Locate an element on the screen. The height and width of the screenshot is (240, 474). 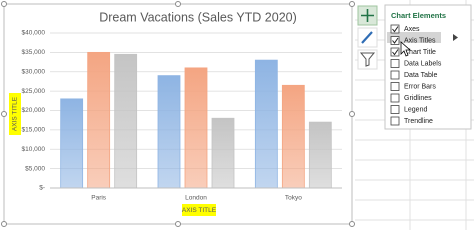
y-axis-title-highlight is located at coordinates (15, 114).